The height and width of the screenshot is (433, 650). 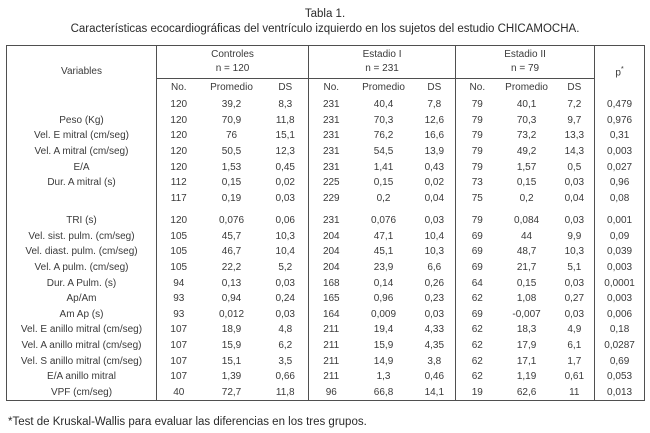 What do you see at coordinates (231, 299) in the screenshot?
I see `controles-promedio-cell: 0,94` at bounding box center [231, 299].